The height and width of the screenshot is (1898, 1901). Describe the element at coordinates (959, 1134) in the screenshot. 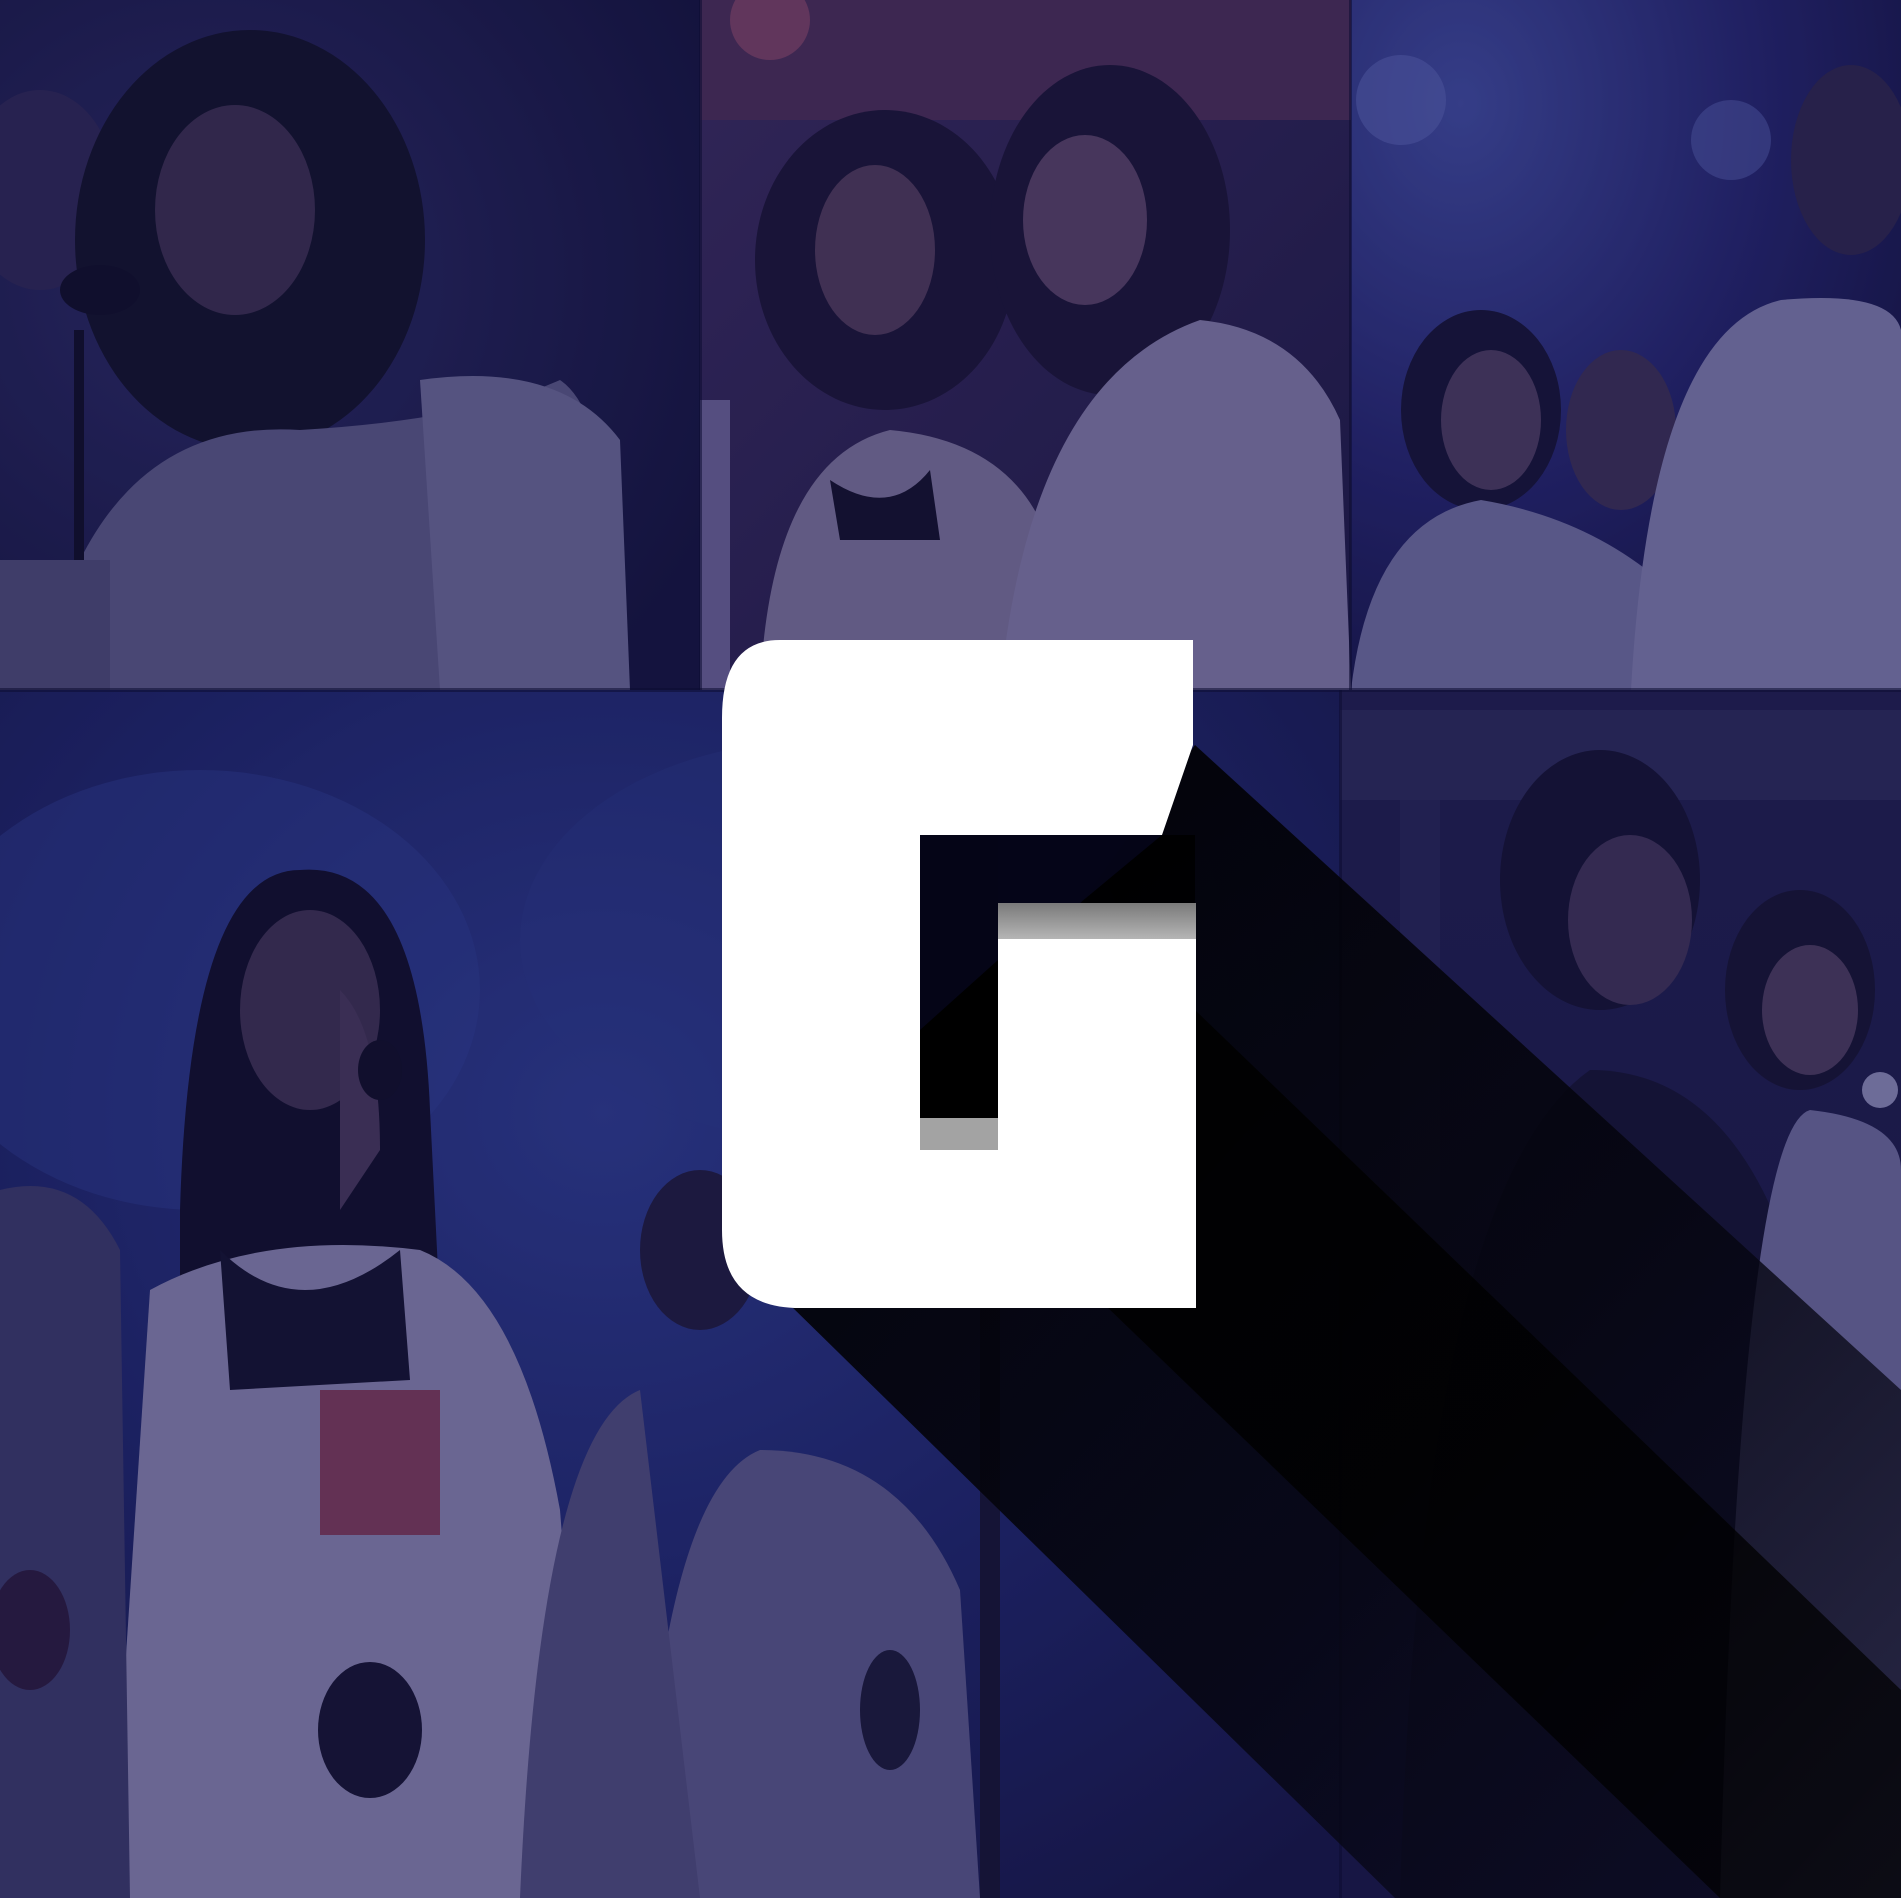

I see `logo-inner-bar-bottom` at that location.